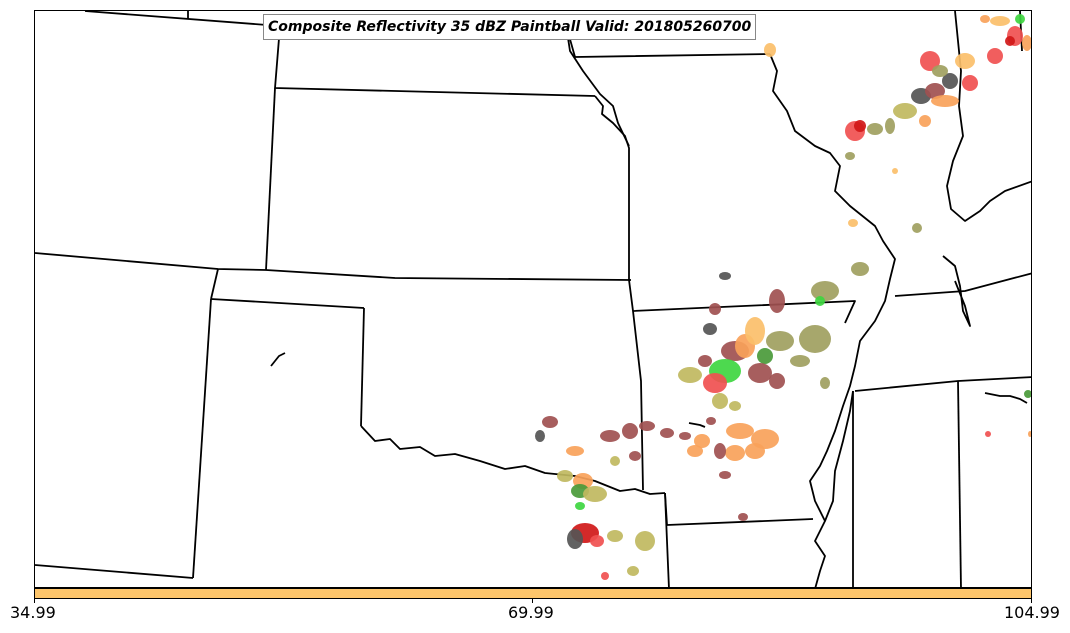 This screenshot has height=633, width=1070. I want to click on border-iowa-mo, so click(597, 85).